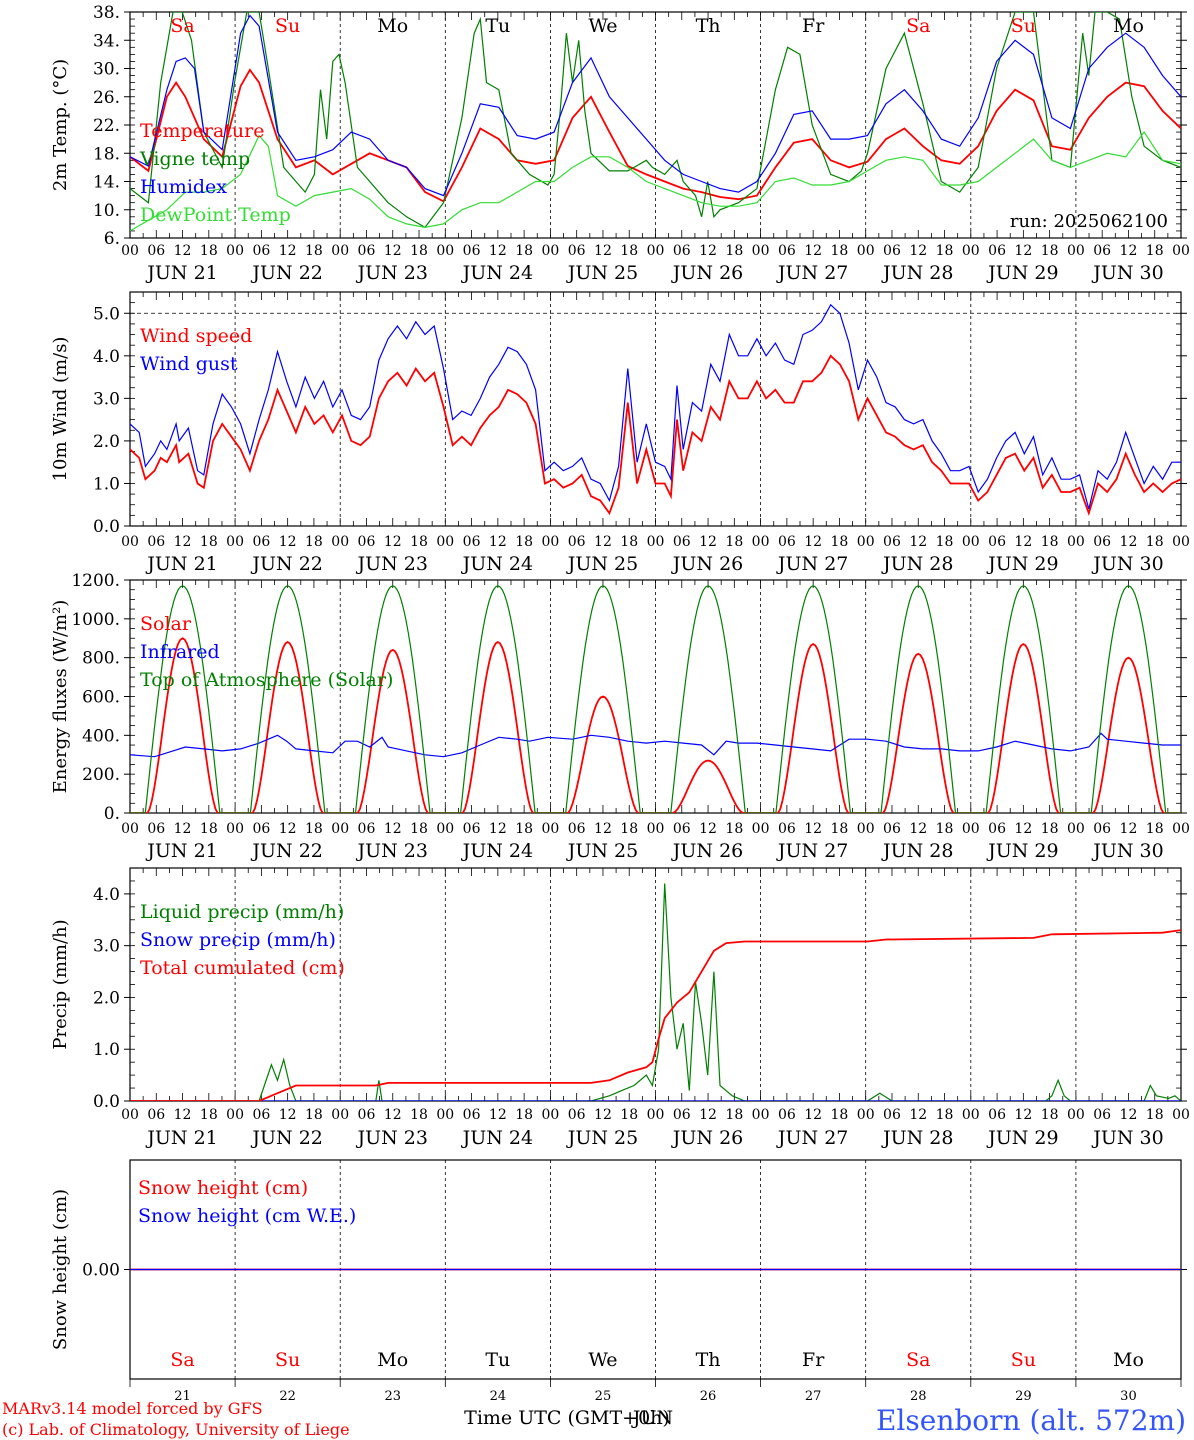  I want to click on day-number: 30, so click(1128, 1396).